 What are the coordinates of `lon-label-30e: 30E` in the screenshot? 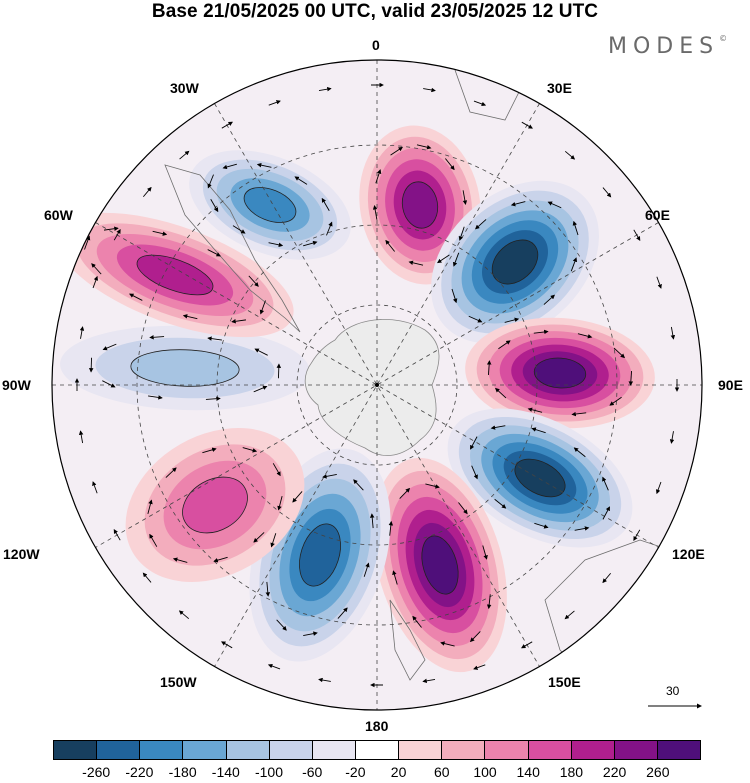 It's located at (559, 88).